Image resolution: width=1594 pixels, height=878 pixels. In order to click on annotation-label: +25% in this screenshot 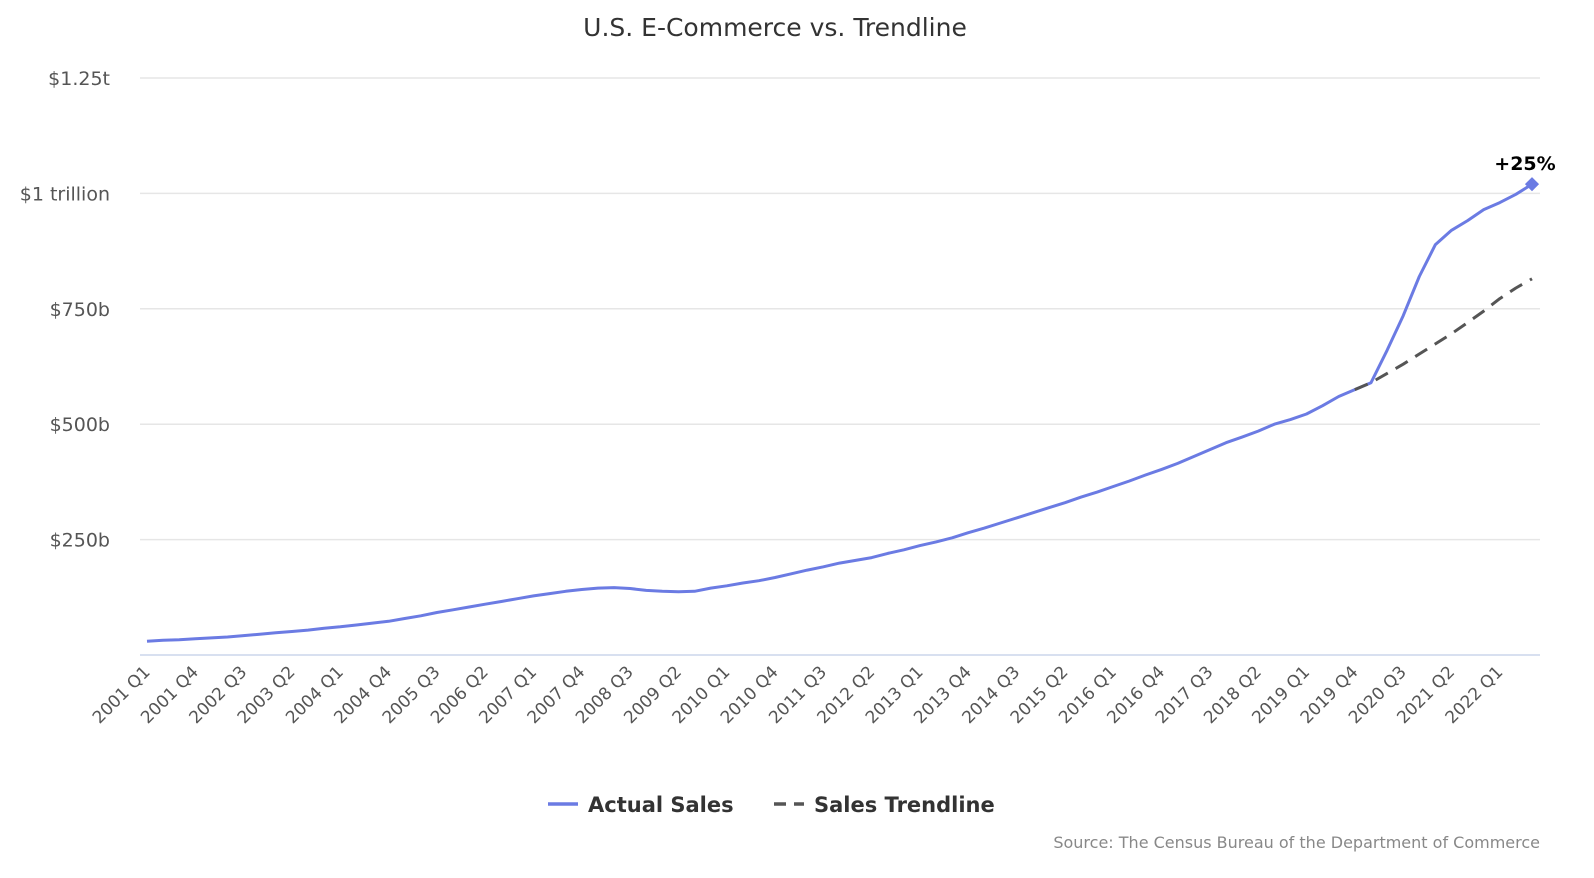, I will do `click(1524, 164)`.